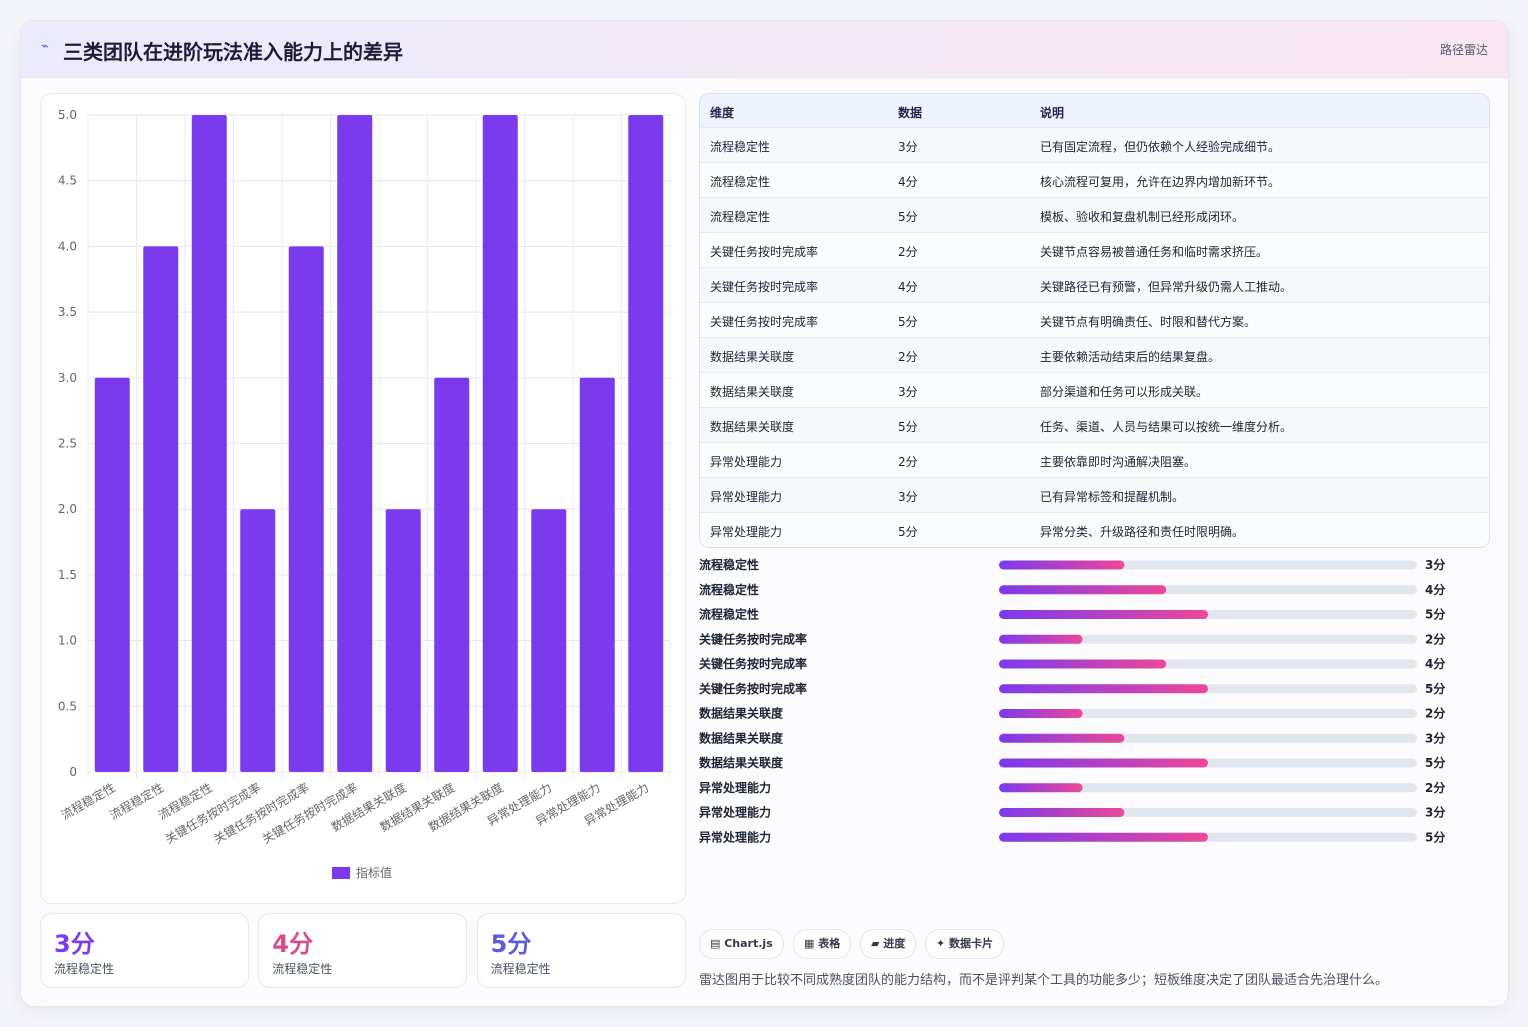 The image size is (1528, 1027). Describe the element at coordinates (67, 378) in the screenshot. I see `y-tick-label: 3.0` at that location.